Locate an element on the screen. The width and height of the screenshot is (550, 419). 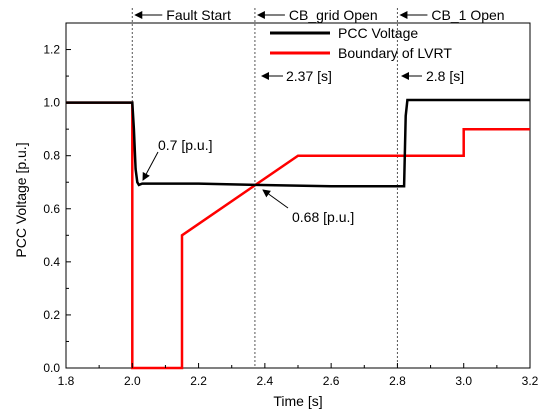
legend: PCC Voltage Boundary of LVRT is located at coordinates (361, 43).